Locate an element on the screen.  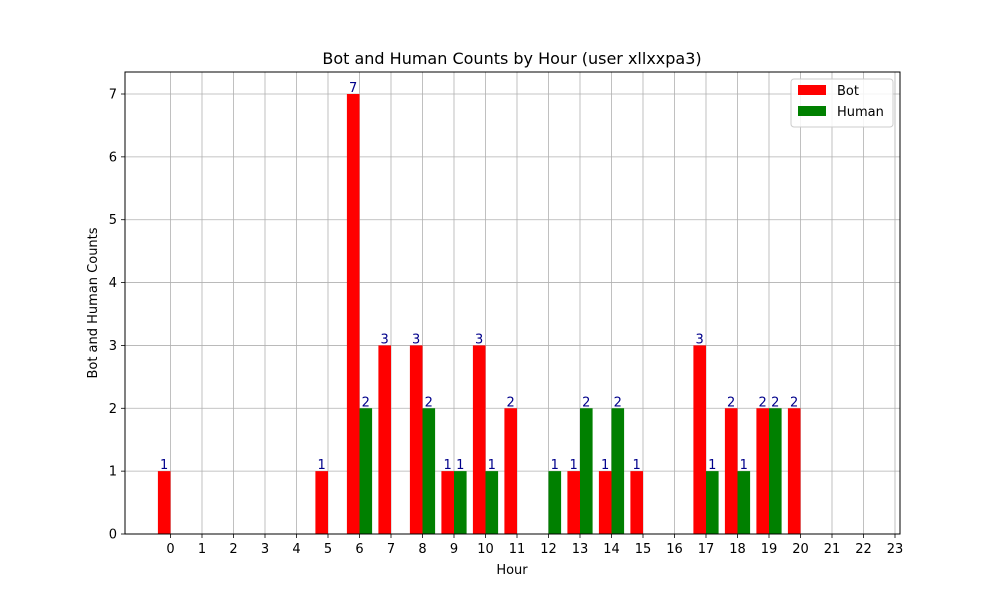
bar-value-label: 7 is located at coordinates (353, 88).